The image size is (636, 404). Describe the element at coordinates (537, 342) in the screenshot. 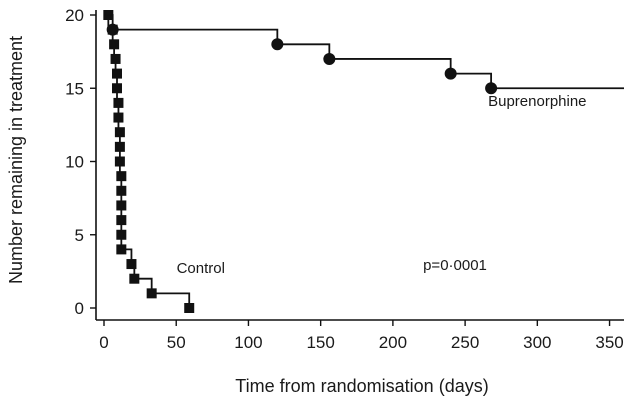

I see `x-tick-label: 300` at that location.